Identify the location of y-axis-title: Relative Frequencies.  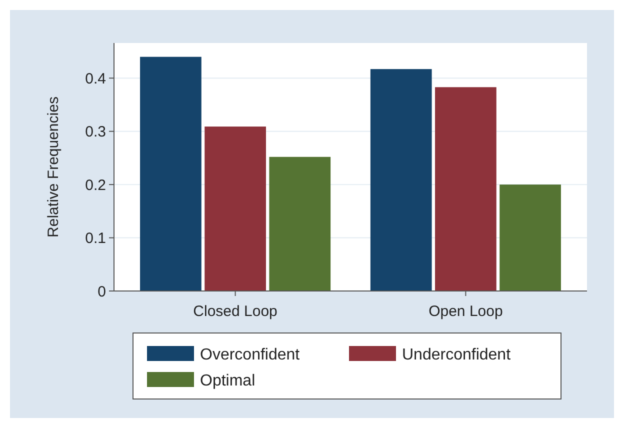
(53, 167).